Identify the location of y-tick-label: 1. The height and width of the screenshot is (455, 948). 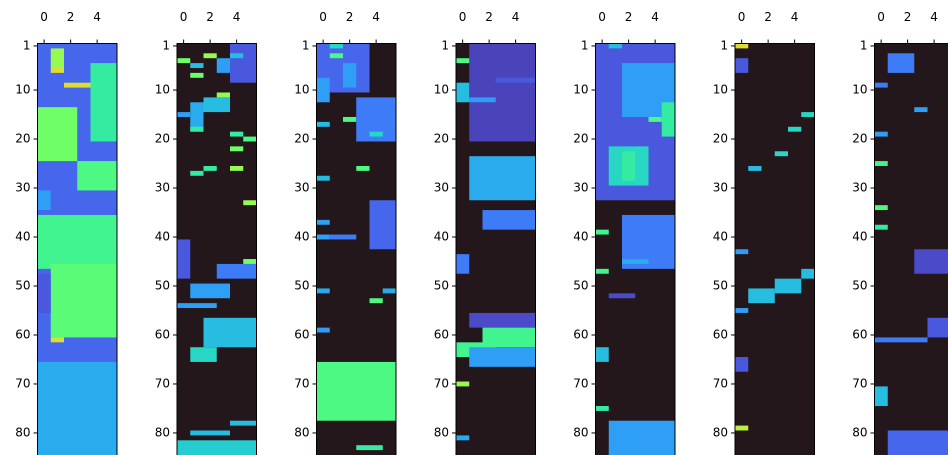
(166, 45).